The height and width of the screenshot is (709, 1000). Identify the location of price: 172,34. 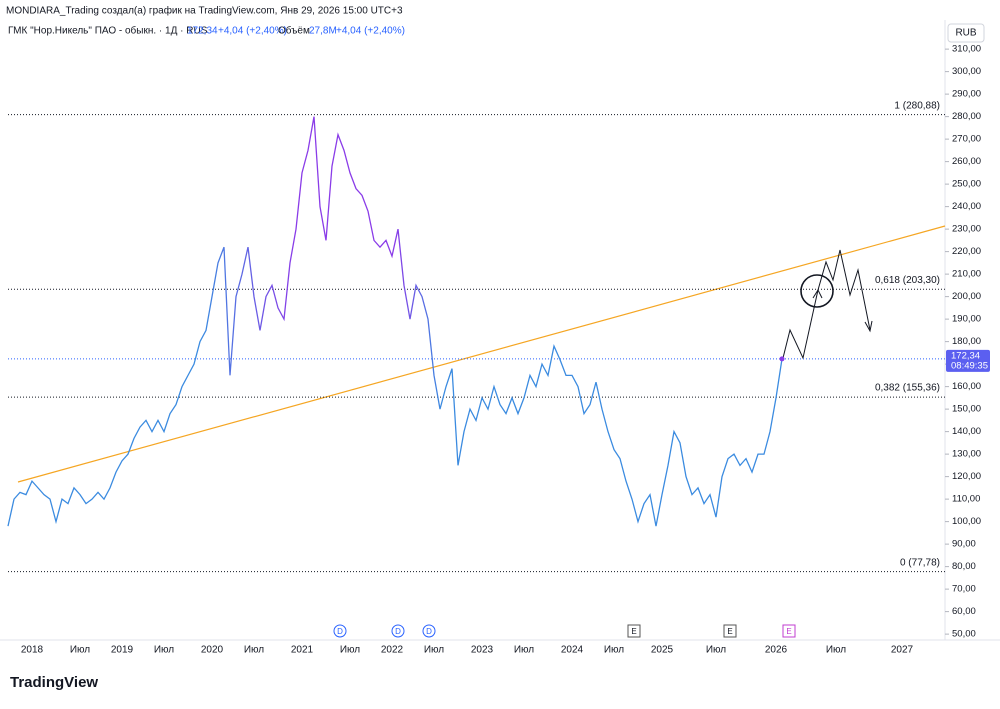
(202, 31).